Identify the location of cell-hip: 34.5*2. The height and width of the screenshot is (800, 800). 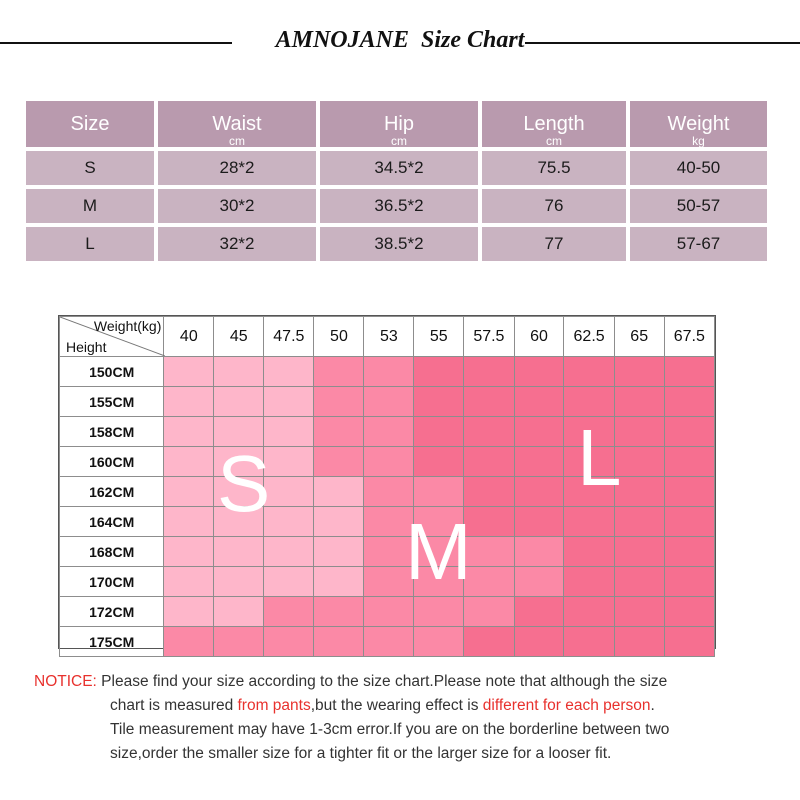
(399, 168).